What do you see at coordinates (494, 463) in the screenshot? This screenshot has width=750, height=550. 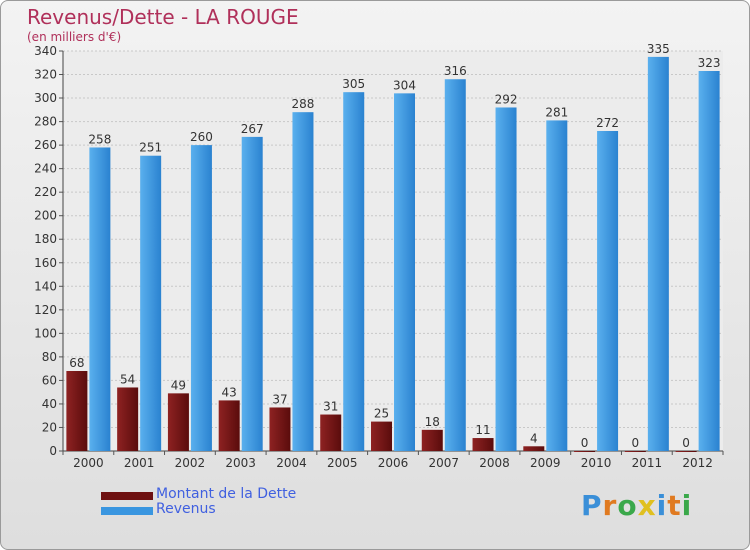 I see `x-tick-label: 2008` at bounding box center [494, 463].